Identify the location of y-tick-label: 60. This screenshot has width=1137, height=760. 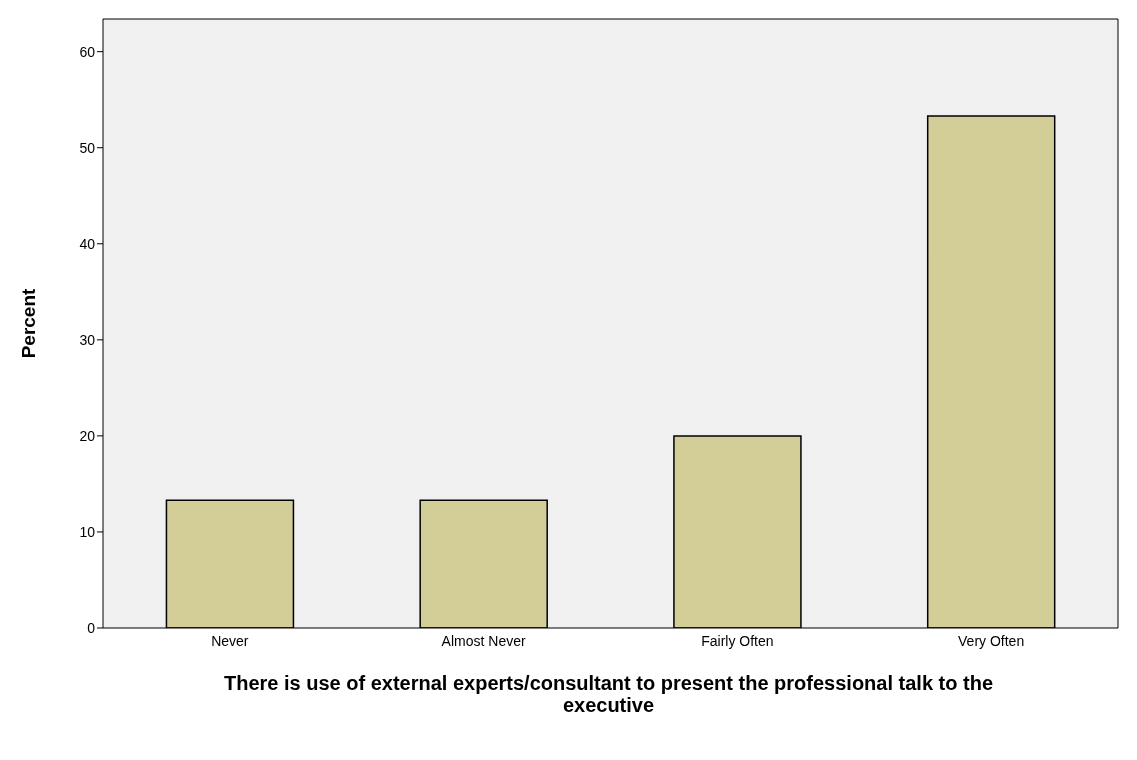
(87, 51).